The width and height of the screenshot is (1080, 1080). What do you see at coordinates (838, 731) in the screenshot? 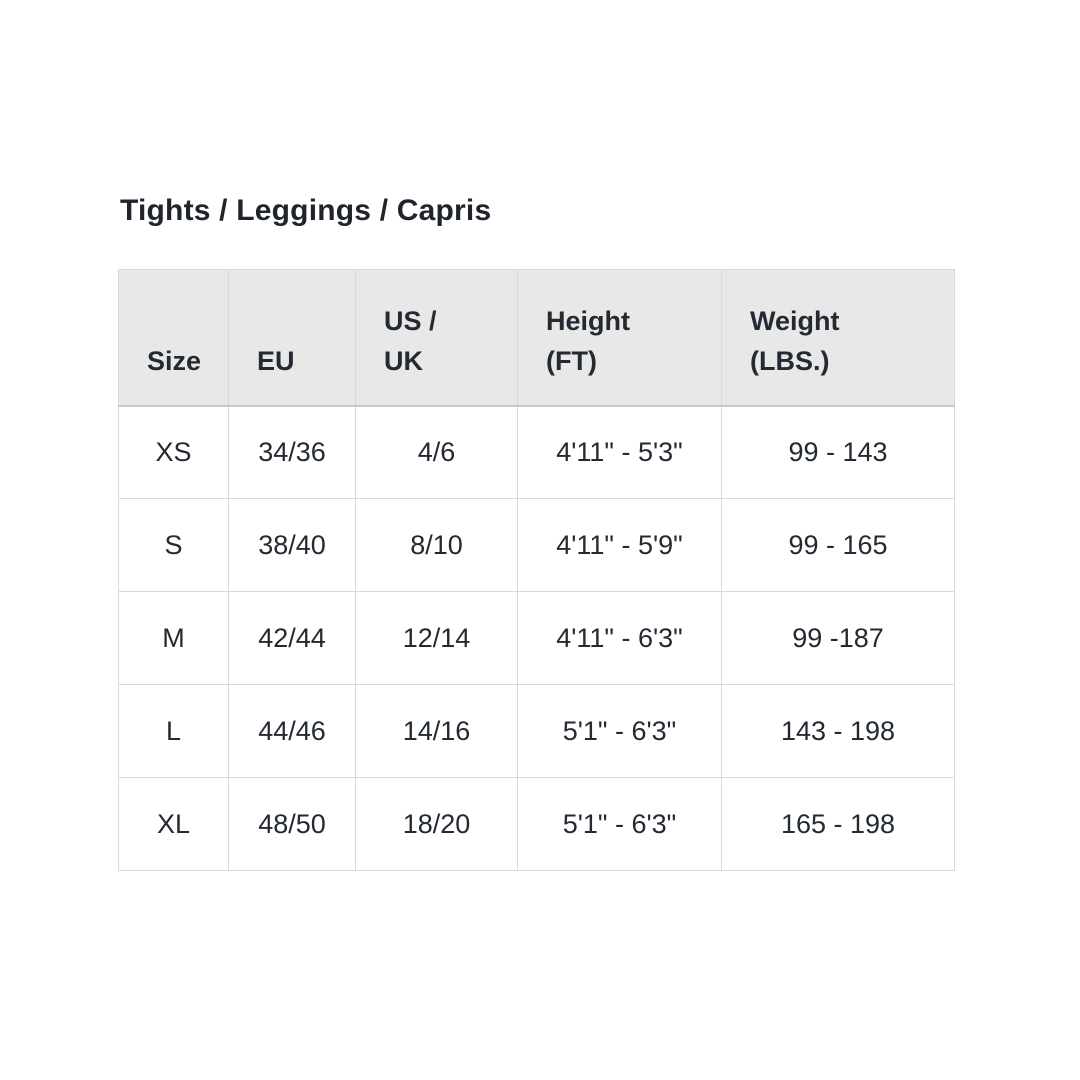
I see `cell-weight: 143 - 198` at bounding box center [838, 731].